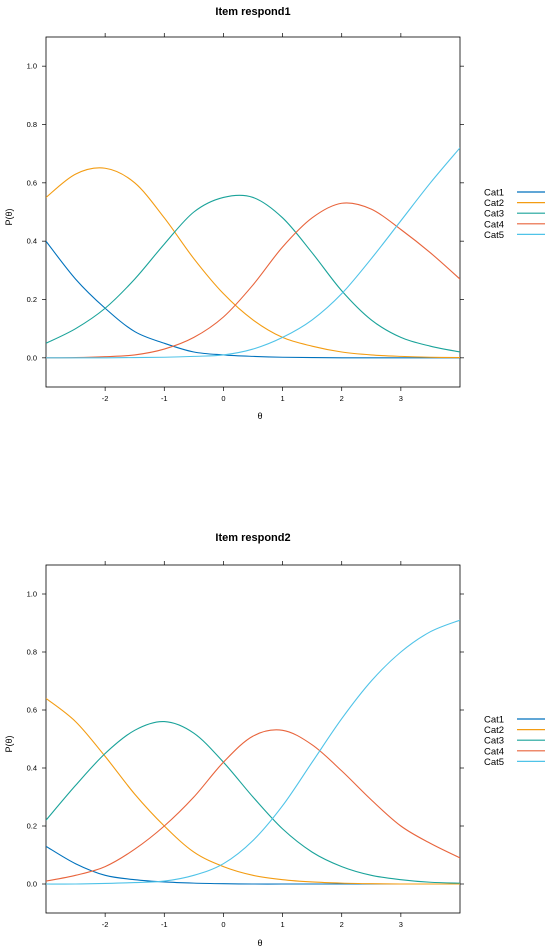 The width and height of the screenshot is (550, 951). I want to click on series-line-cat2, so click(253, 791).